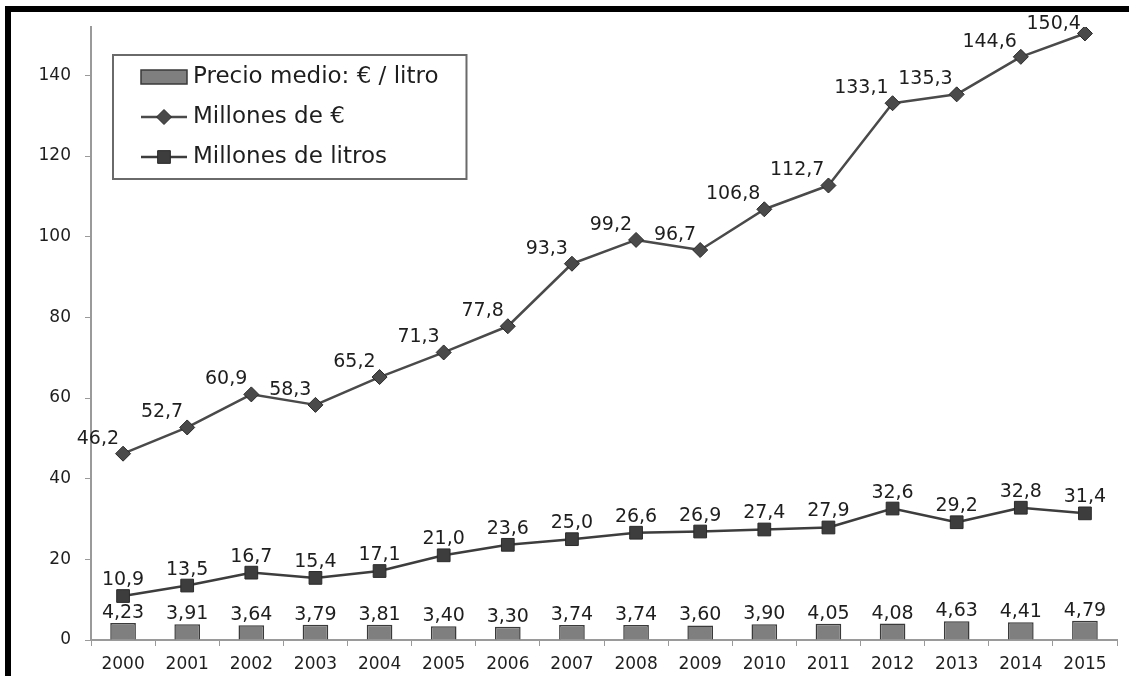 This screenshot has height=676, width=1129. What do you see at coordinates (507, 614) in the screenshot?
I see `data-label: 3,30` at bounding box center [507, 614].